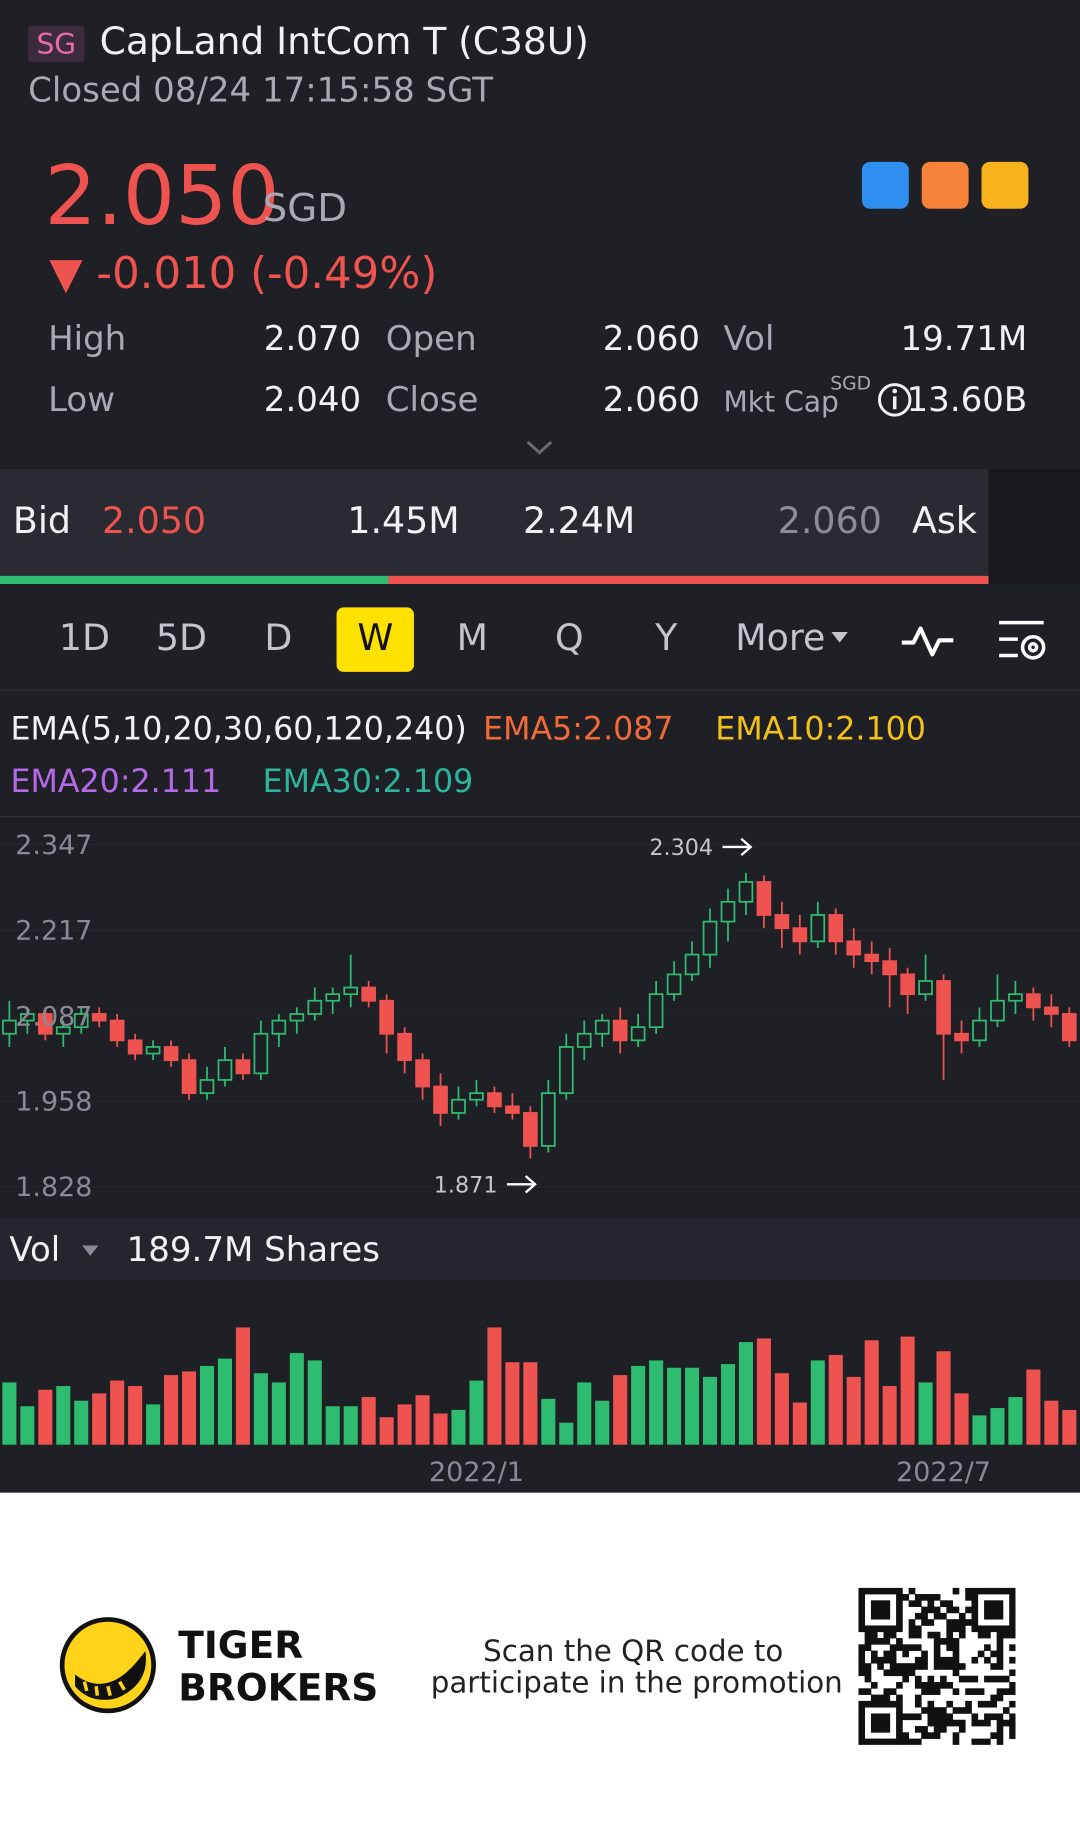 This screenshot has height=1839, width=1080. What do you see at coordinates (84, 638) in the screenshot?
I see `timeframe-tab: 1D` at bounding box center [84, 638].